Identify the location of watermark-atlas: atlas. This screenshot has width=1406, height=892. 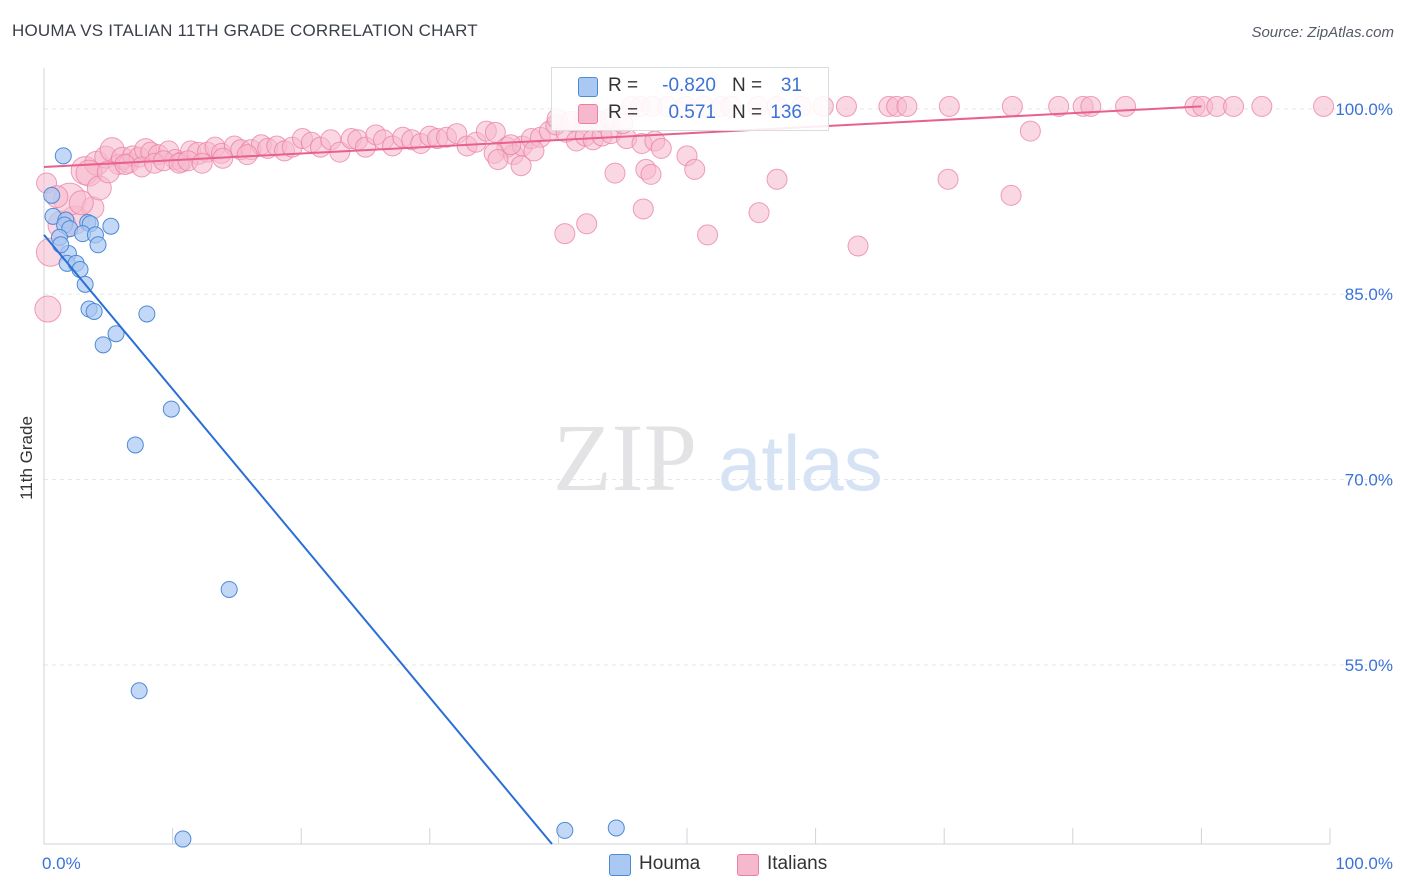
(800, 463).